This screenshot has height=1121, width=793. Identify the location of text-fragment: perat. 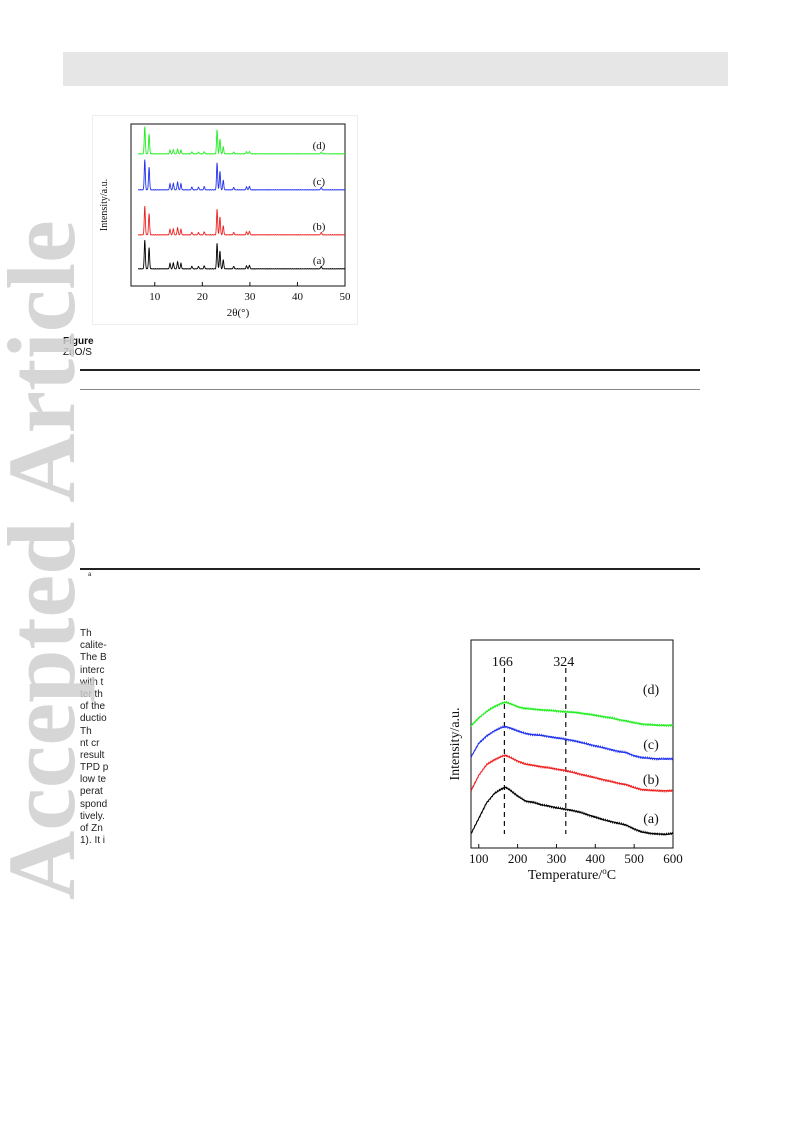
(91, 792).